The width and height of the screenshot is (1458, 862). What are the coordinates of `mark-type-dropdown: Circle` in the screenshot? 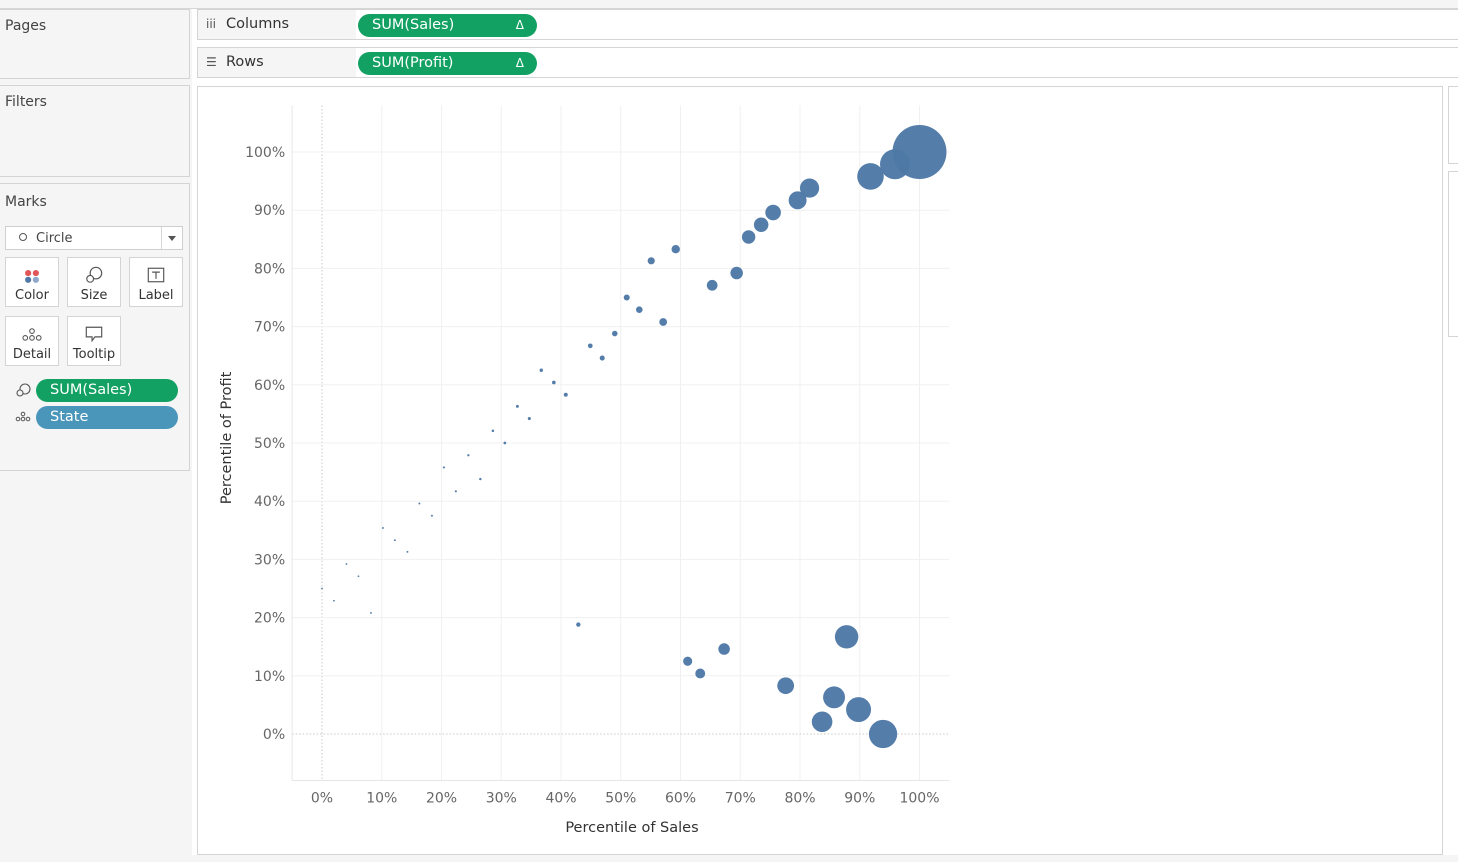 It's located at (94, 238).